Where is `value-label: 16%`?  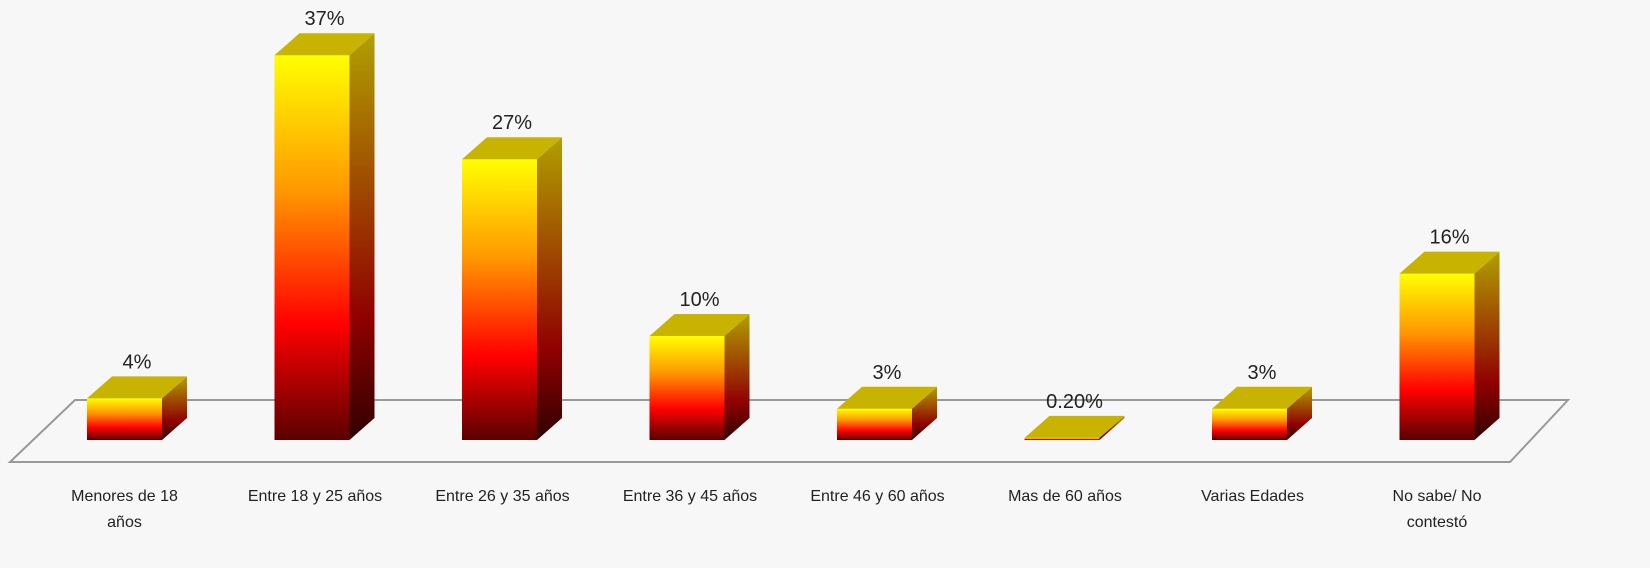 value-label: 16% is located at coordinates (1449, 238).